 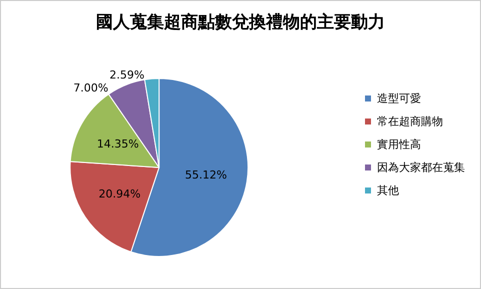 What do you see at coordinates (90, 87) in the screenshot?
I see `data-label: 7.00%` at bounding box center [90, 87].